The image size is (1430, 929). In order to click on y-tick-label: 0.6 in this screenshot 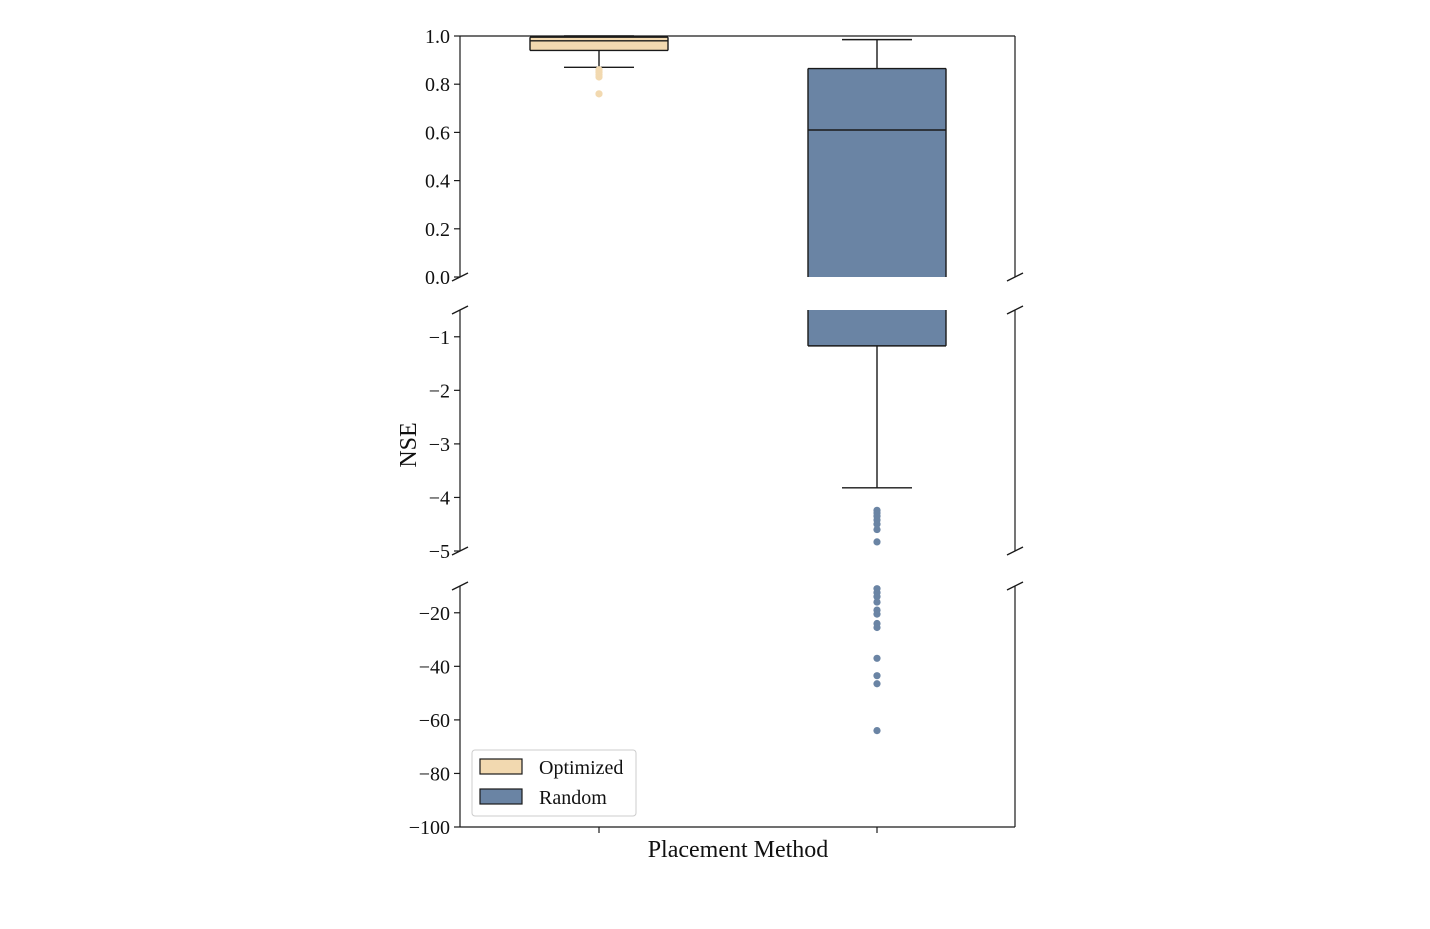, I will do `click(437, 133)`.